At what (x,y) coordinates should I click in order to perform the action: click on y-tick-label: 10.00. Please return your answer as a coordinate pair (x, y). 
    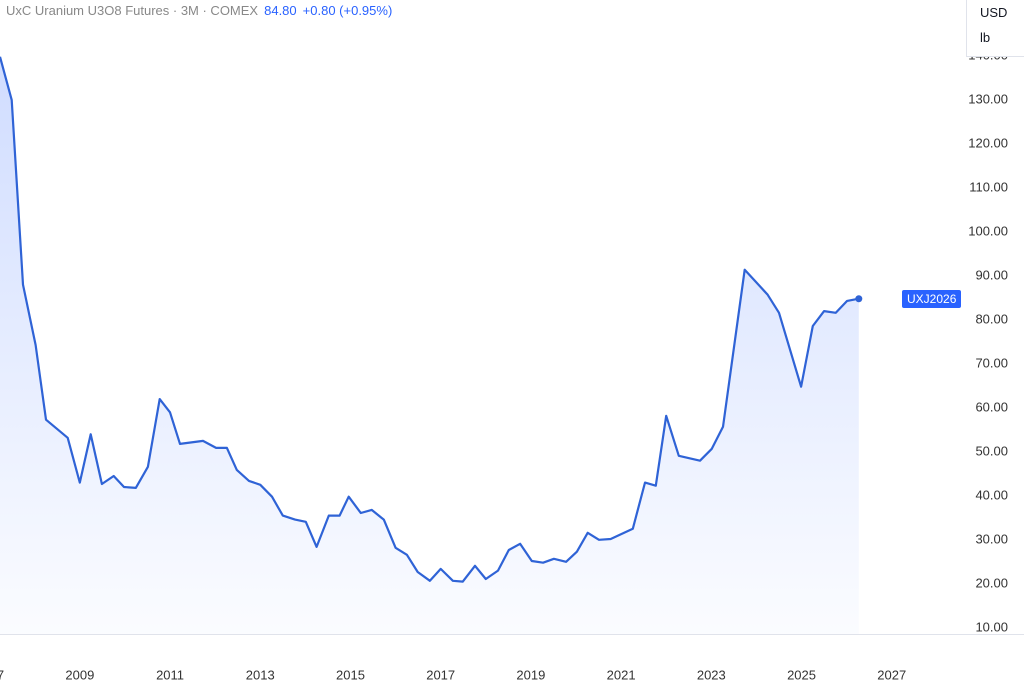
    Looking at the image, I should click on (991, 626).